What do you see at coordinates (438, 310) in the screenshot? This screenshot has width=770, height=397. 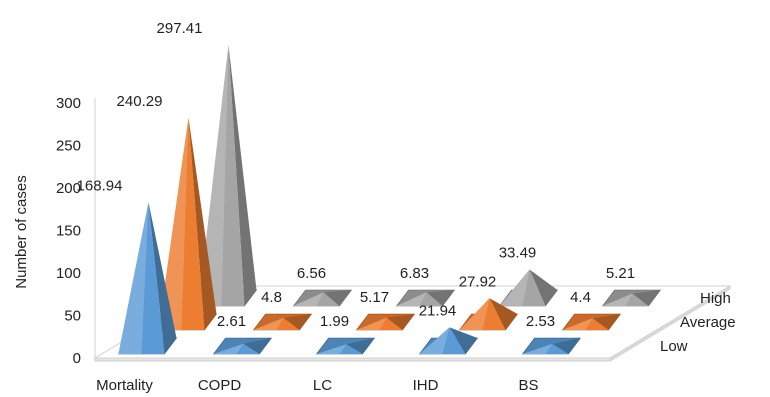 I see `data-label: 21.94` at bounding box center [438, 310].